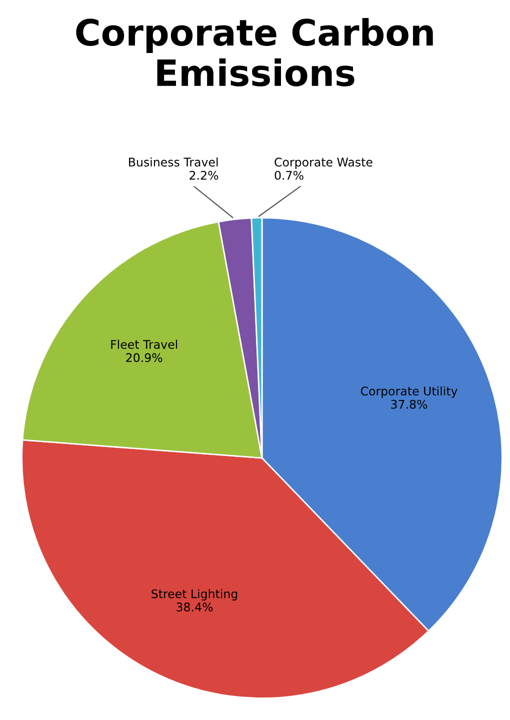 Image resolution: width=510 pixels, height=720 pixels. What do you see at coordinates (204, 175) in the screenshot?
I see `data-label: 2.2%` at bounding box center [204, 175].